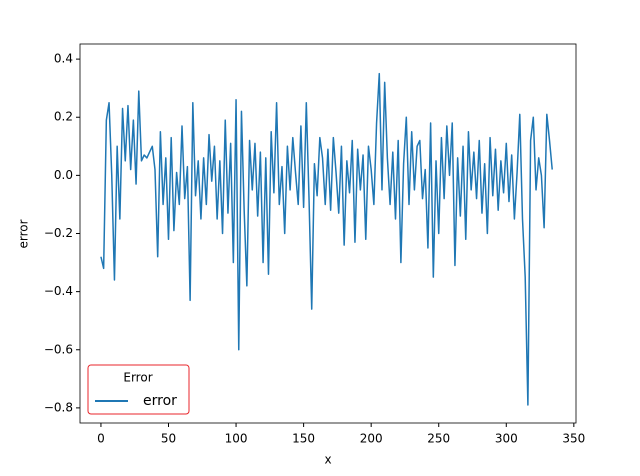 The width and height of the screenshot is (640, 476). I want to click on y-tick-label: −0.2, so click(58, 233).